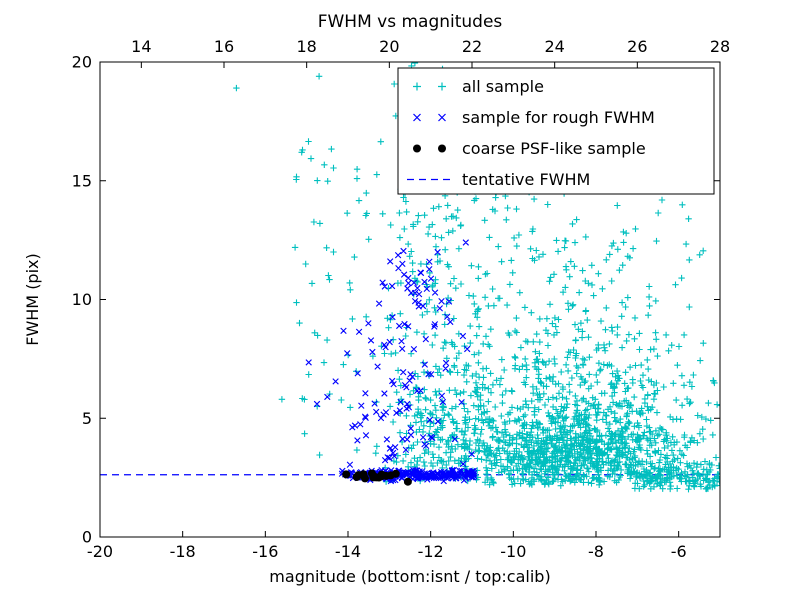  Describe the element at coordinates (265, 551) in the screenshot. I see `x-tick-label-bottom: -16` at that location.